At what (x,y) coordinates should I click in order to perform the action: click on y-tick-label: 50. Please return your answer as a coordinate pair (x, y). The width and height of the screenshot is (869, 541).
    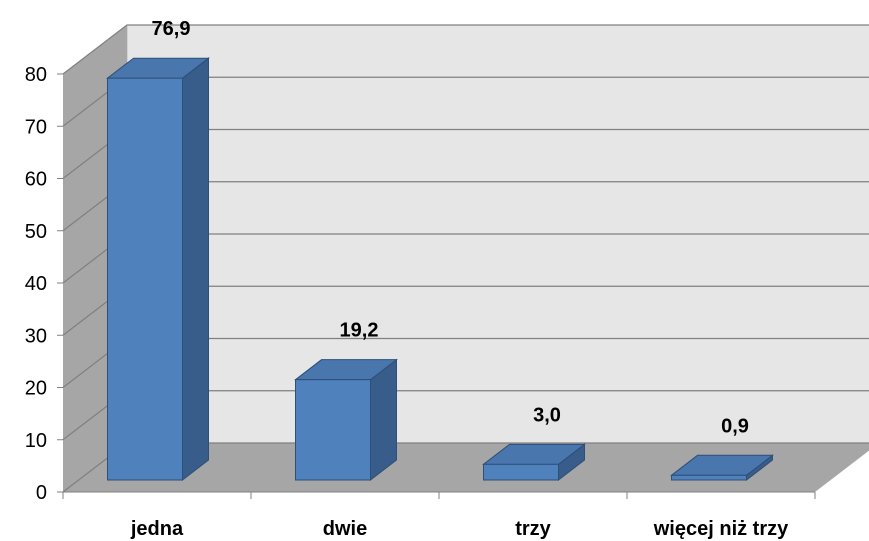
    Looking at the image, I should click on (36, 232).